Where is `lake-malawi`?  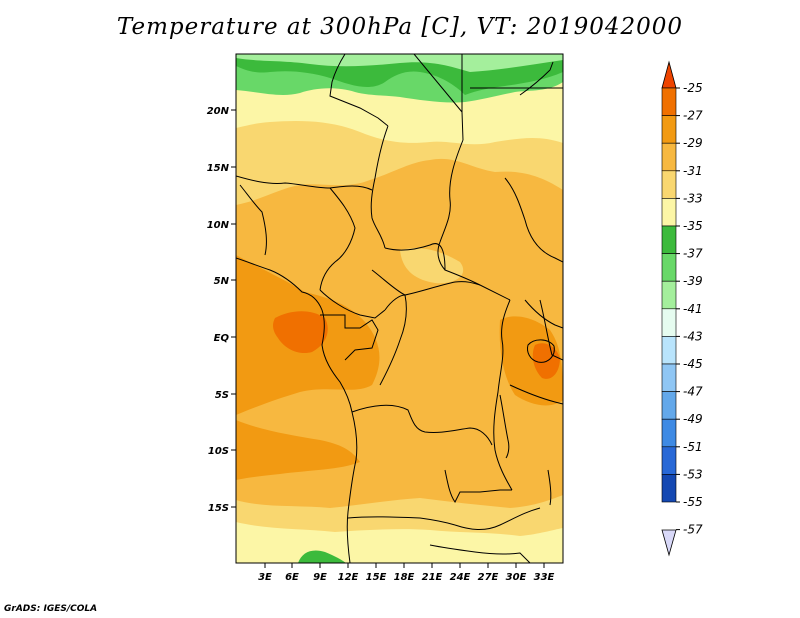 lake-malawi is located at coordinates (549, 487).